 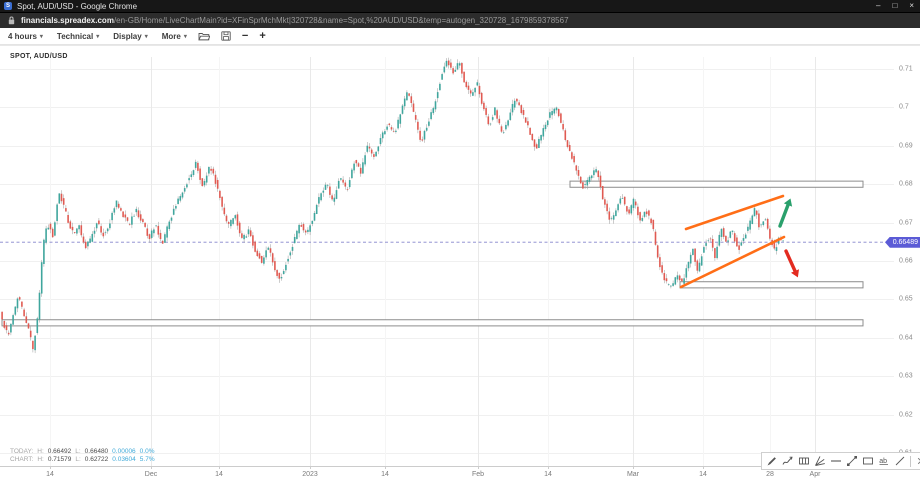 What do you see at coordinates (792, 263) in the screenshot?
I see `bearish-arrow` at bounding box center [792, 263].